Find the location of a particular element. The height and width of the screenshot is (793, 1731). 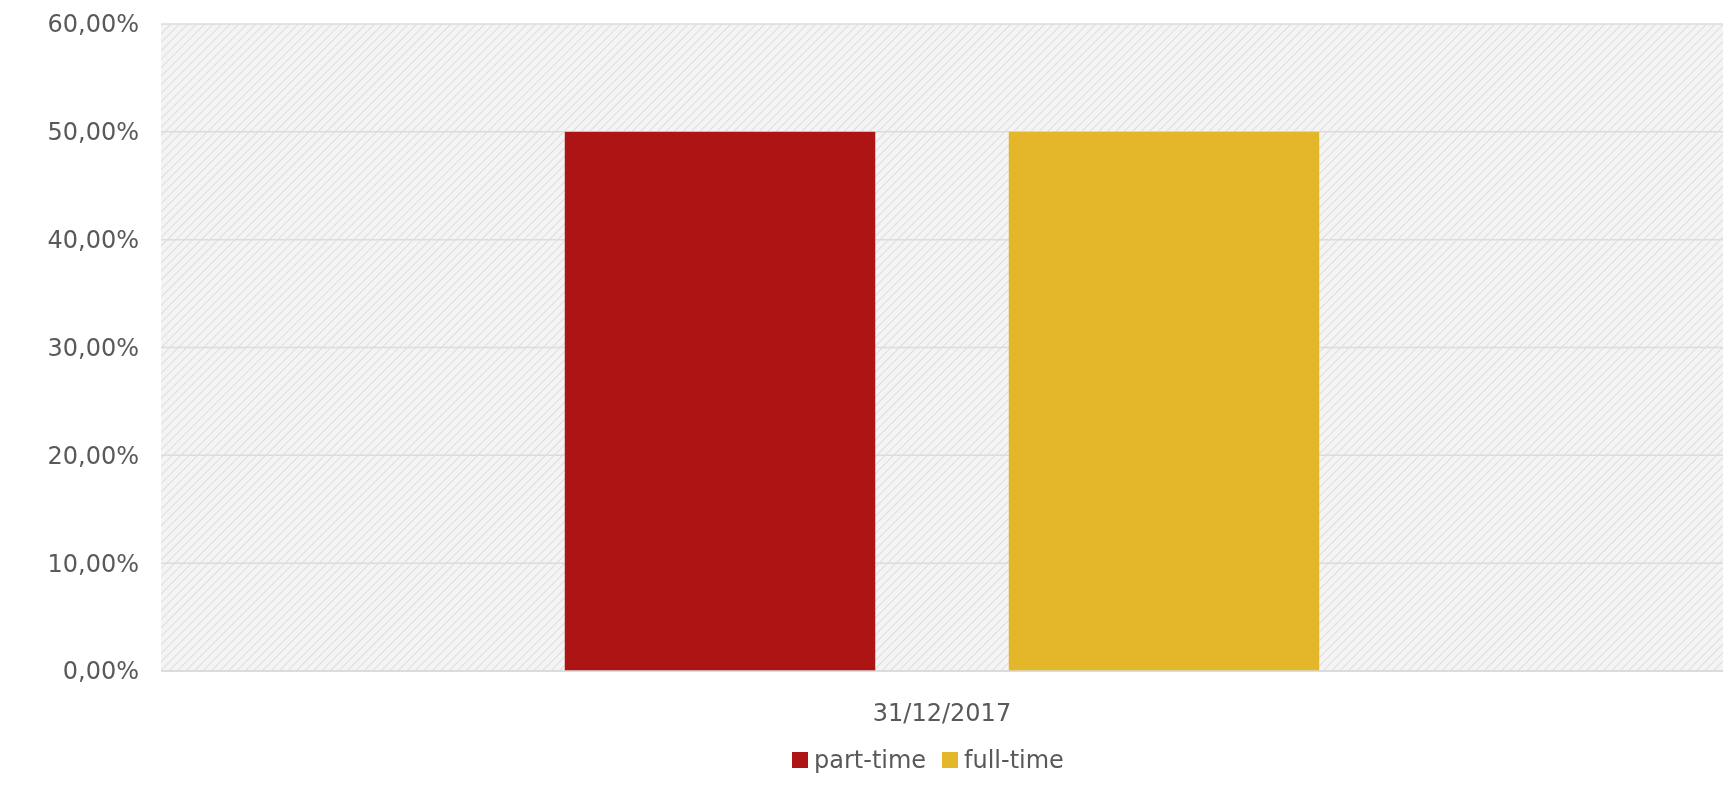

y-tick-label: 30,00% is located at coordinates (93, 347).